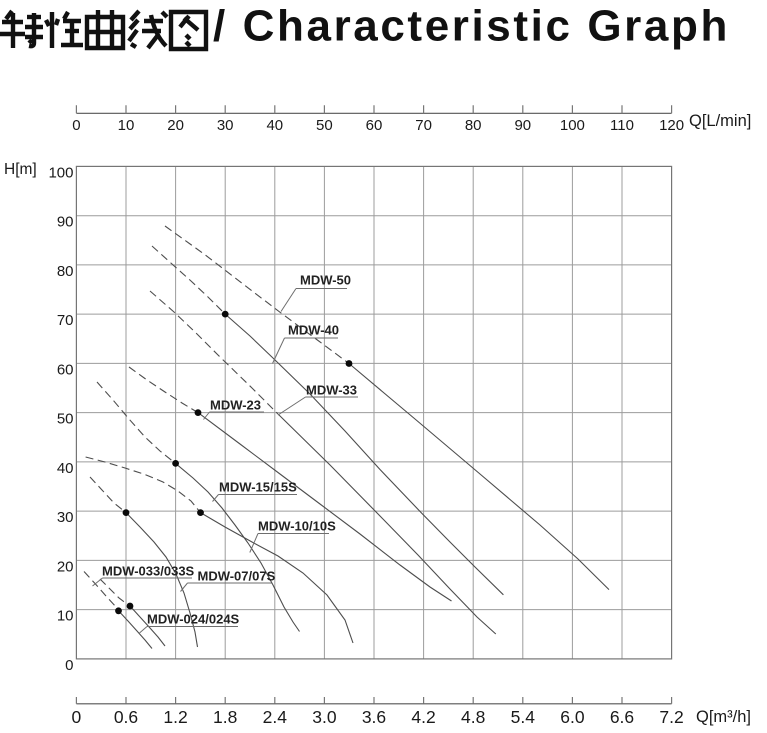  I want to click on svg-text: Q[L/min], so click(720, 121).